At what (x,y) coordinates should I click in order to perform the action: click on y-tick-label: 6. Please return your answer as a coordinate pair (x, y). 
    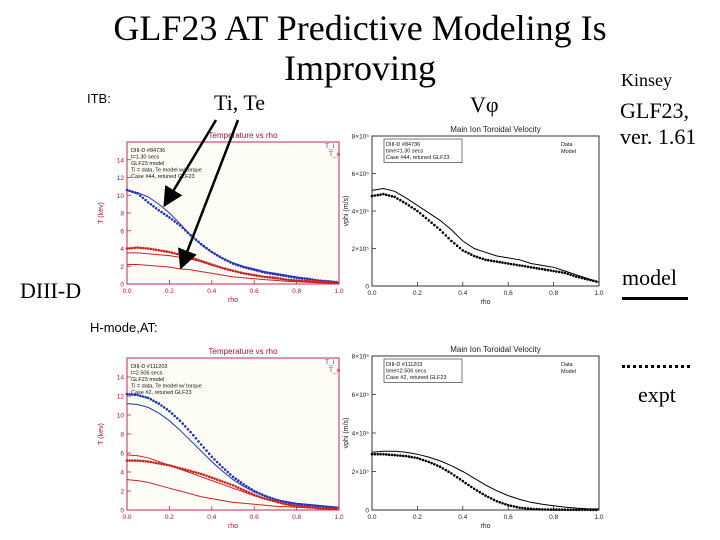
    Looking at the image, I should click on (122, 231).